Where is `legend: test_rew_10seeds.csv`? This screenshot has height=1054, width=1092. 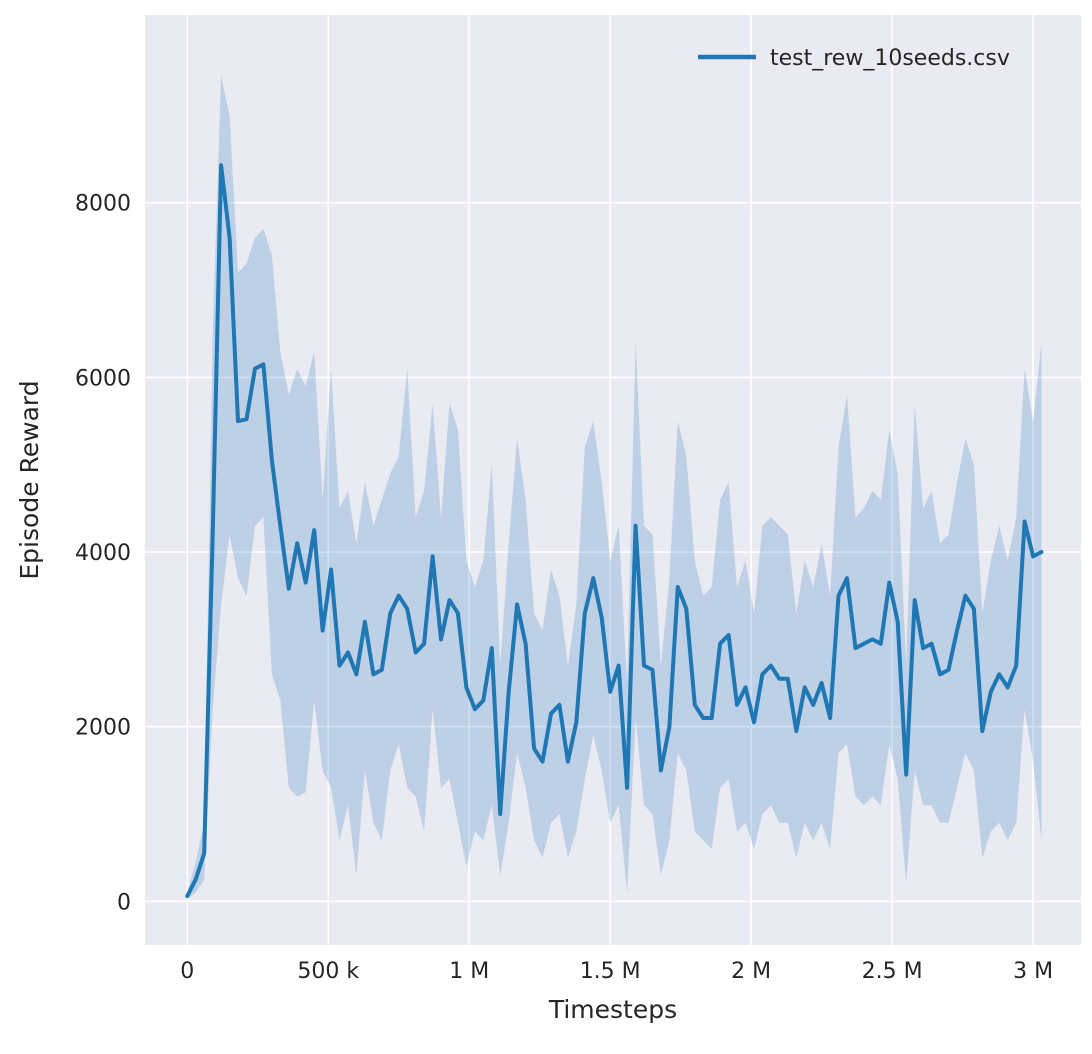
legend: test_rew_10seeds.csv is located at coordinates (854, 58).